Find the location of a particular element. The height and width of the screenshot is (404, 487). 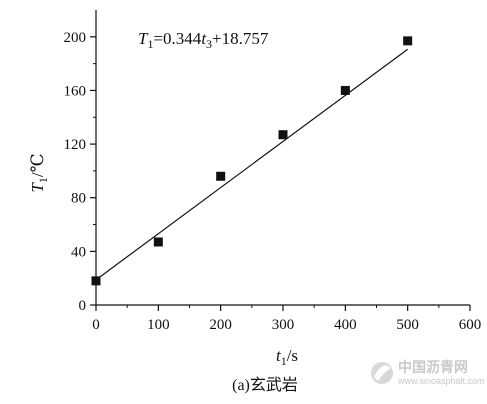

watermark: 中国沥青网 www.sinoasphalt.com is located at coordinates (428, 372).